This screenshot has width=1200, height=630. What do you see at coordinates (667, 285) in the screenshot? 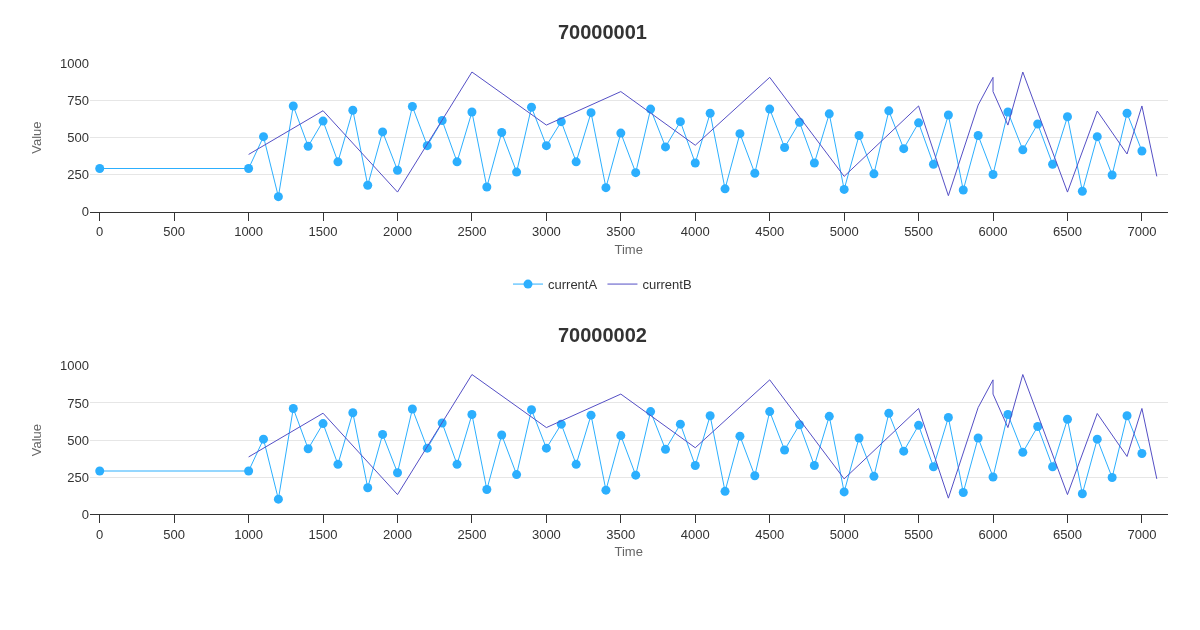
I see `legend-label: currentB` at bounding box center [667, 285].